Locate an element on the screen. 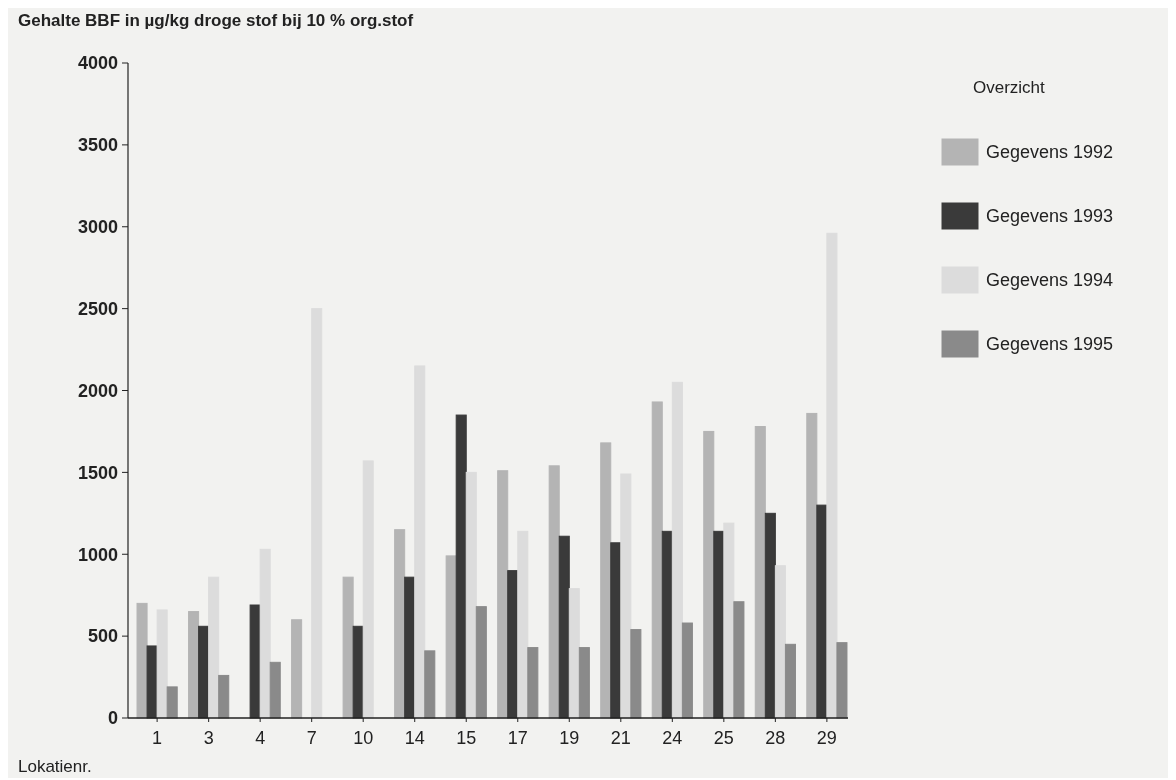 This screenshot has height=780, width=1176. y-tick-label: 500 is located at coordinates (102, 636).